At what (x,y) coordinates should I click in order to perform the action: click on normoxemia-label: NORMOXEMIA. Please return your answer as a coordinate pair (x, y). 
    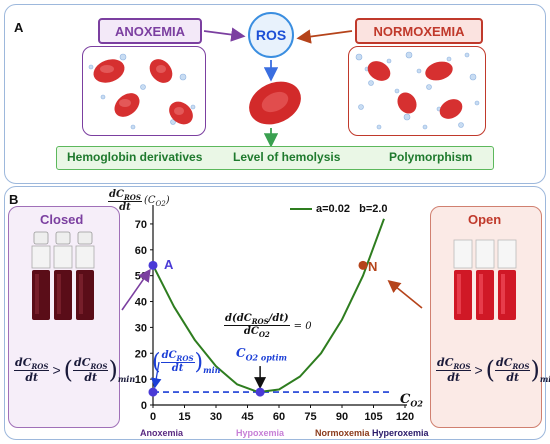
    Looking at the image, I should click on (419, 31).